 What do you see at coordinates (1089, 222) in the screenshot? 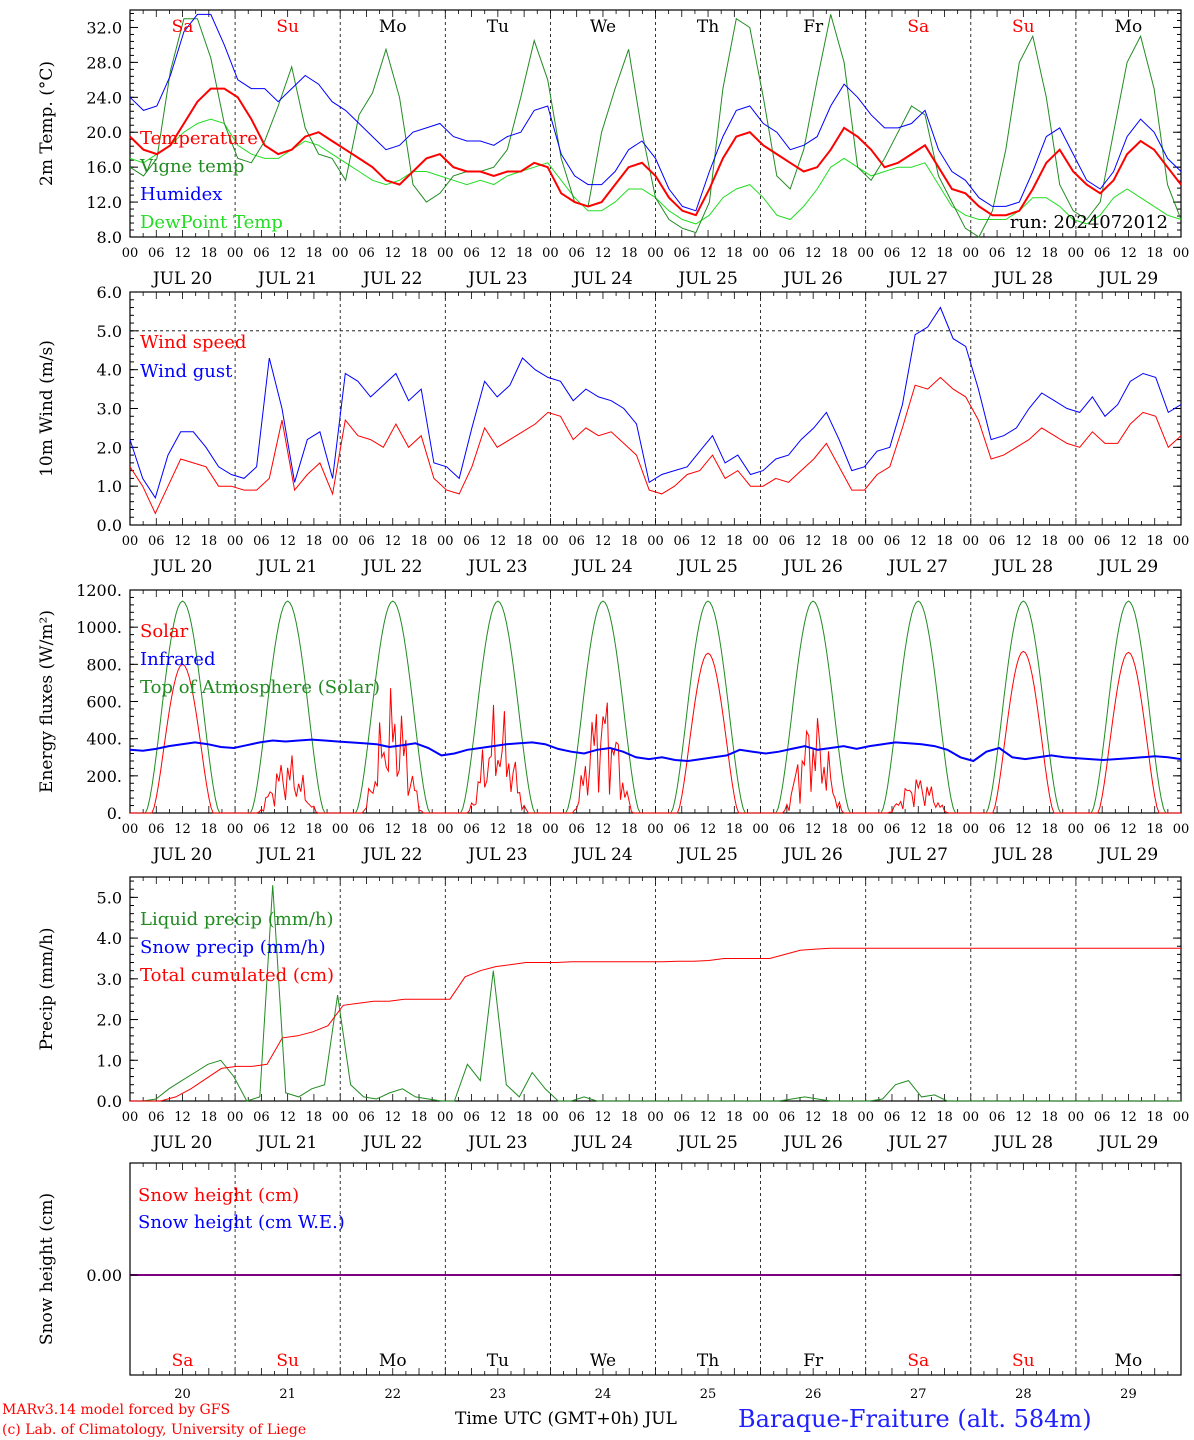
I see `run-label: run: 2024072012` at bounding box center [1089, 222].